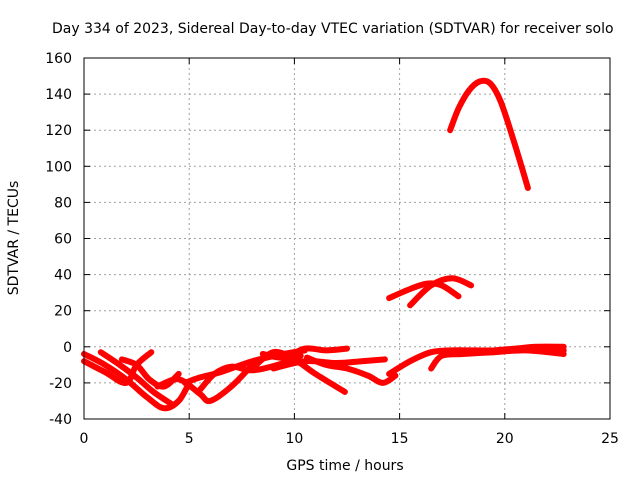  Describe the element at coordinates (63, 276) in the screenshot. I see `y-tick-label: 40` at that location.